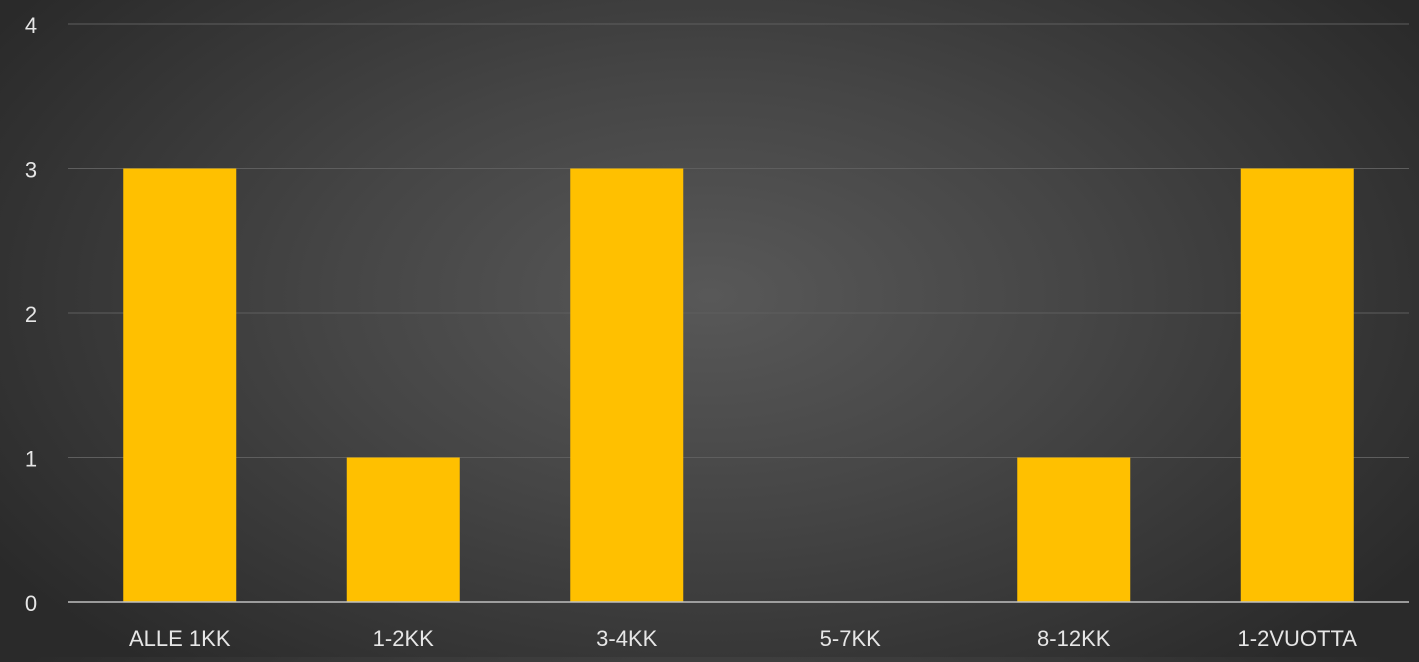 The image size is (1419, 662). What do you see at coordinates (31, 25) in the screenshot?
I see `y-tick-label-4: 4` at bounding box center [31, 25].